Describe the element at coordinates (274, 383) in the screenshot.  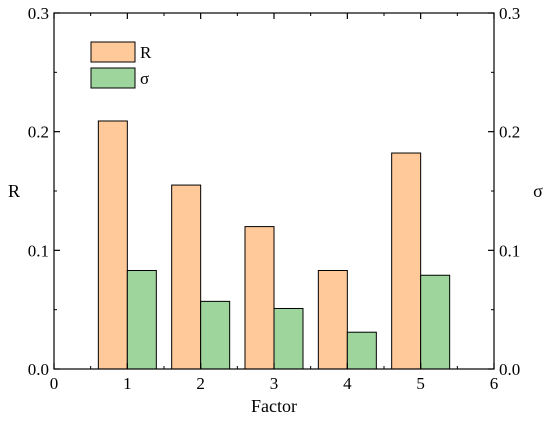
I see `x-tick-label: 3` at that location.